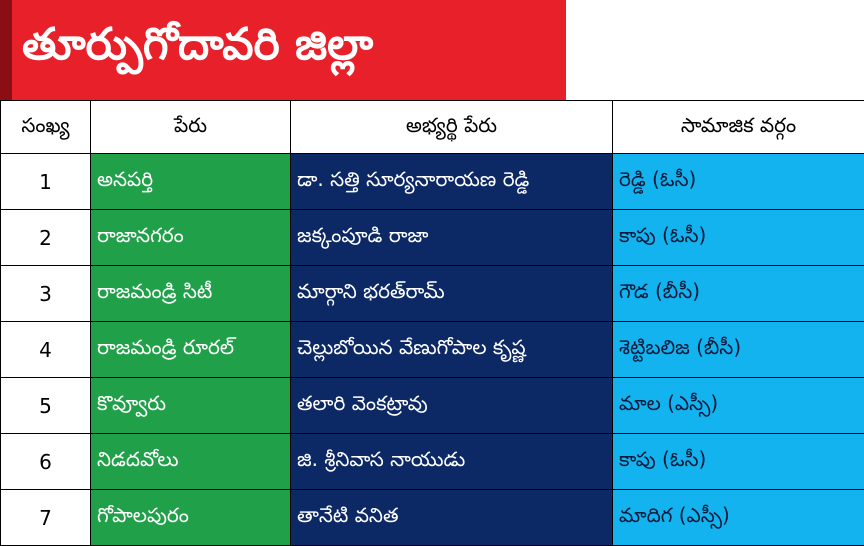 The width and height of the screenshot is (864, 546). I want to click on row-number: 5, so click(46, 406).